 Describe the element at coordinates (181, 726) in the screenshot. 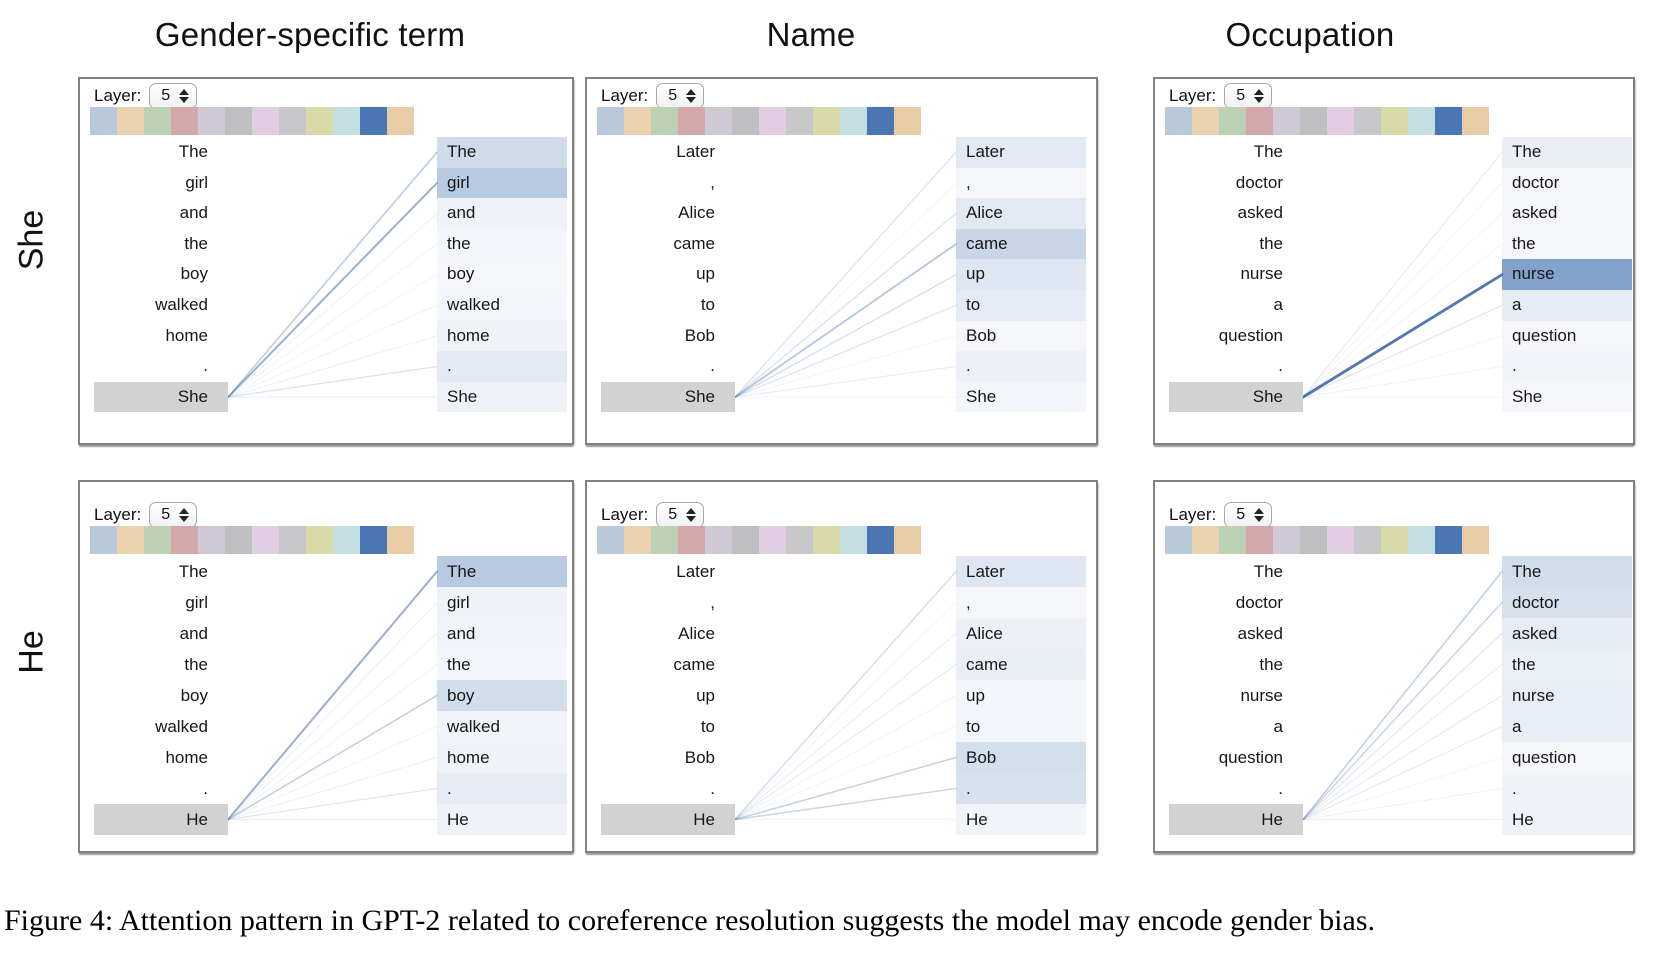

I see `source-token: walked` at that location.